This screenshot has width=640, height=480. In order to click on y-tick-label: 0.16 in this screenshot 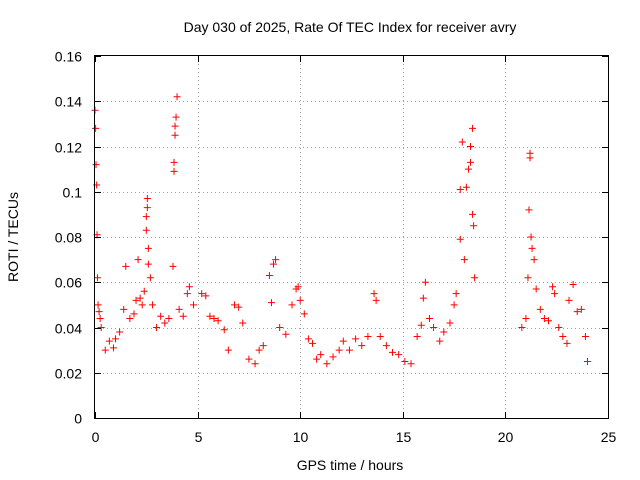, I will do `click(68, 57)`.